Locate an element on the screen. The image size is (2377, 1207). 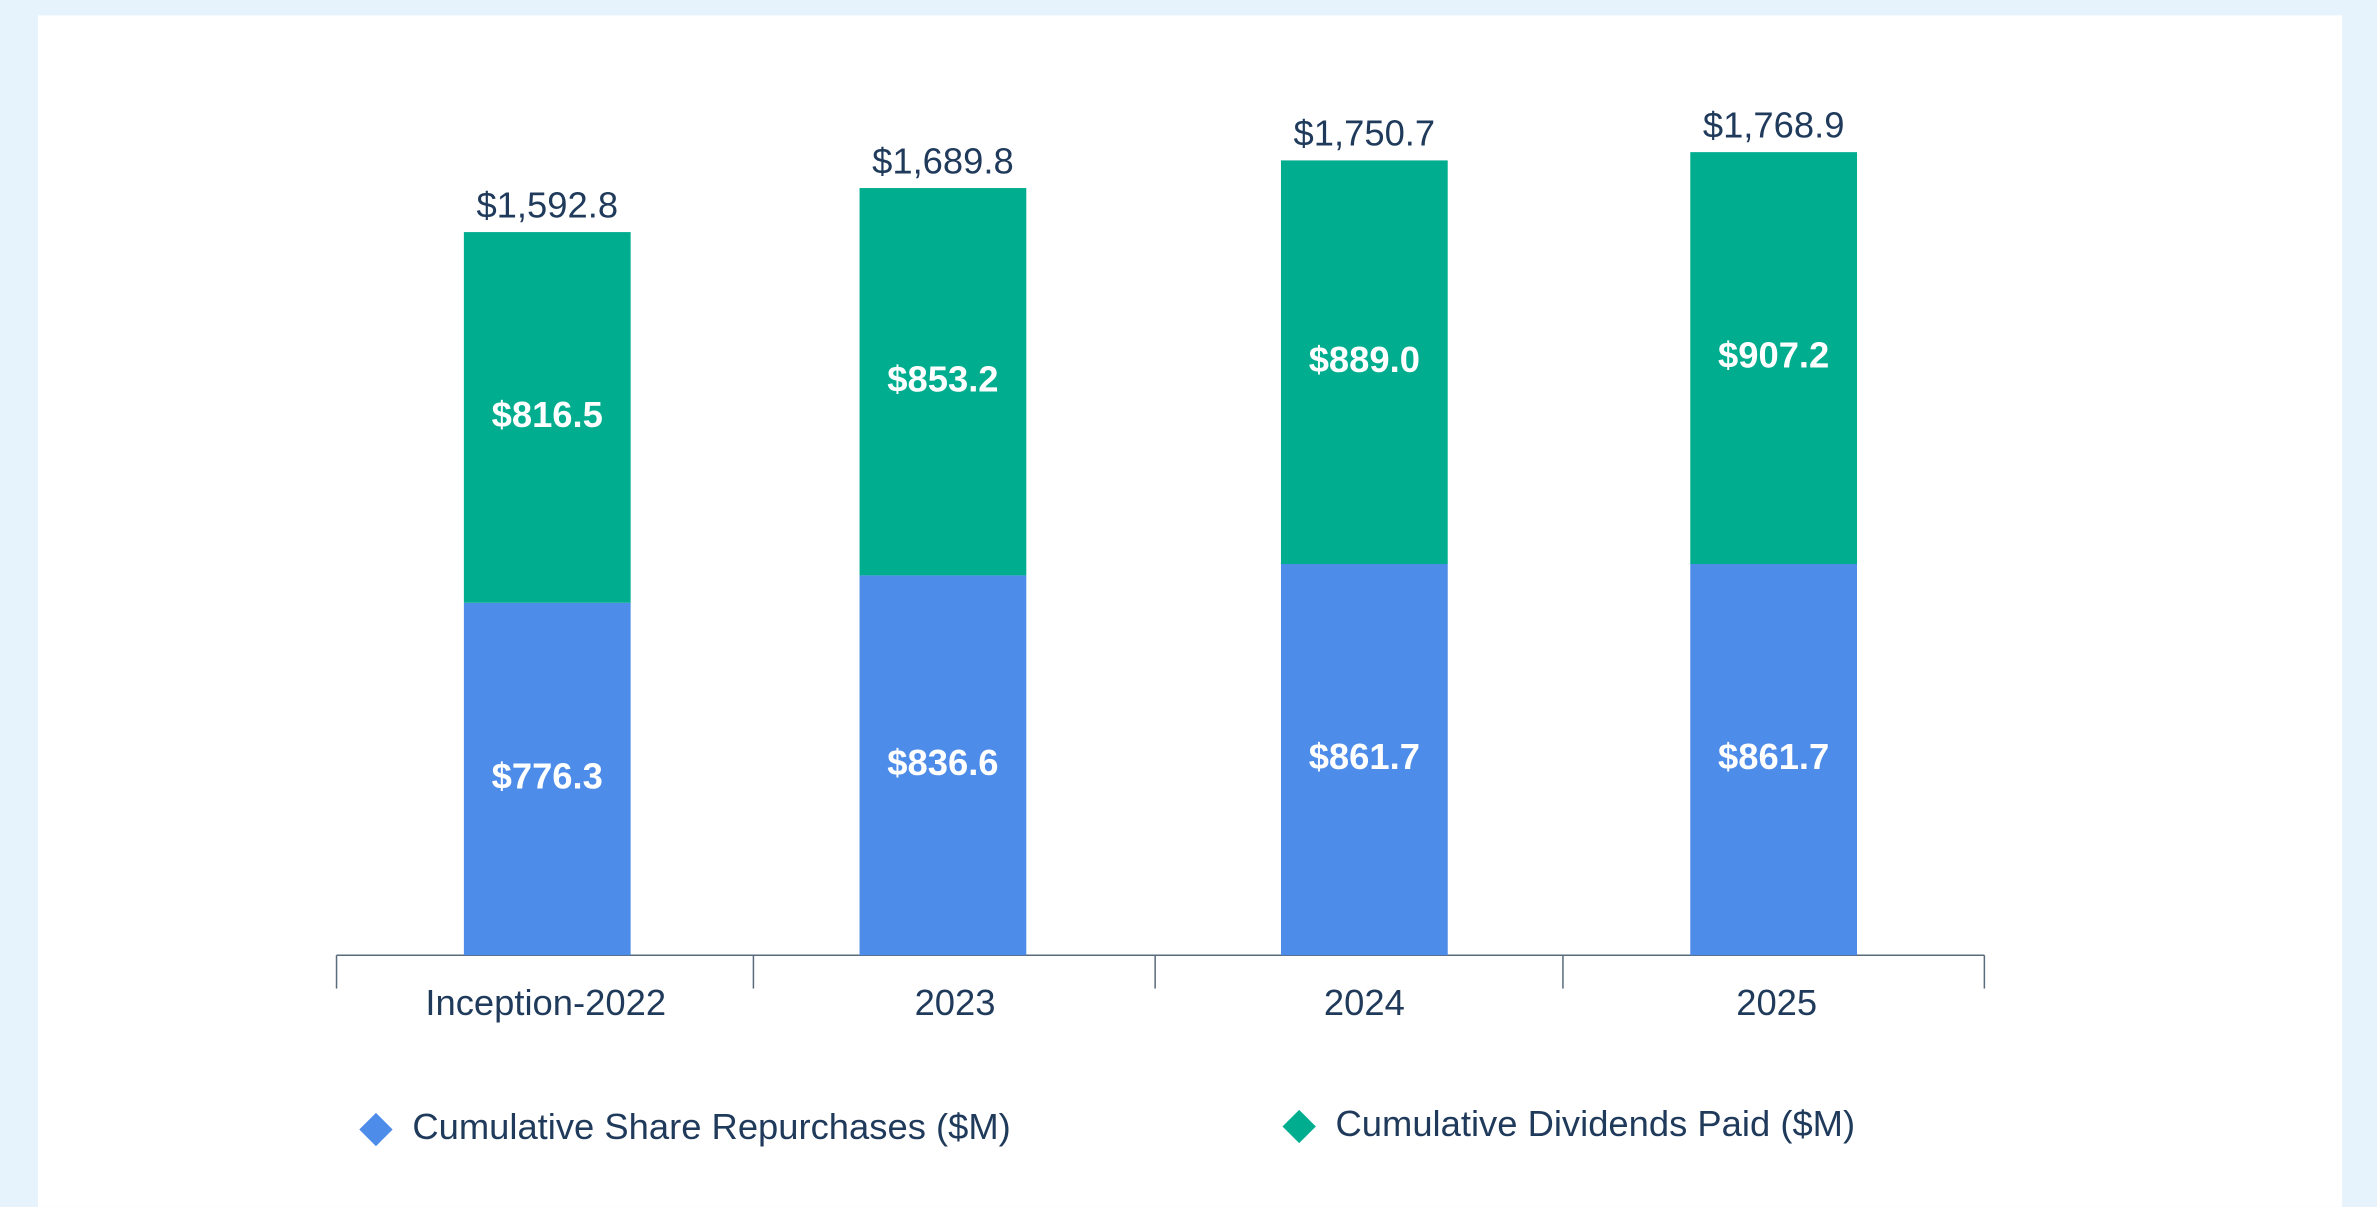
total-label: $1,750.7 is located at coordinates (1365, 133).